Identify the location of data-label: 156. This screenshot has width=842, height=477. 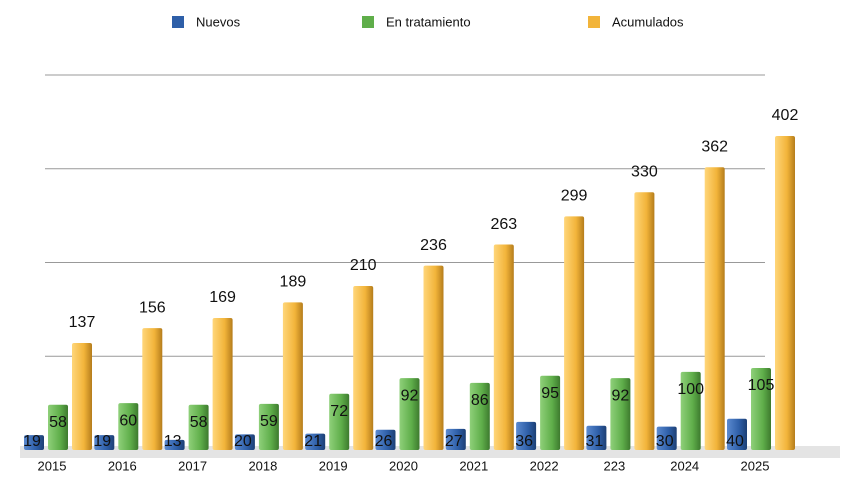
(152, 307).